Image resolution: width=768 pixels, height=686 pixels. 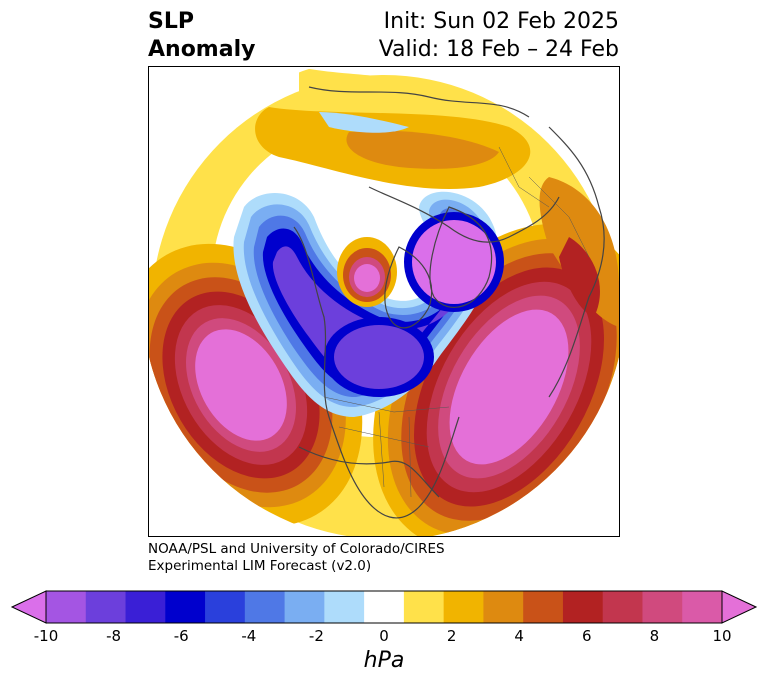 I want to click on pacific-high-core, so click(x=241, y=385).